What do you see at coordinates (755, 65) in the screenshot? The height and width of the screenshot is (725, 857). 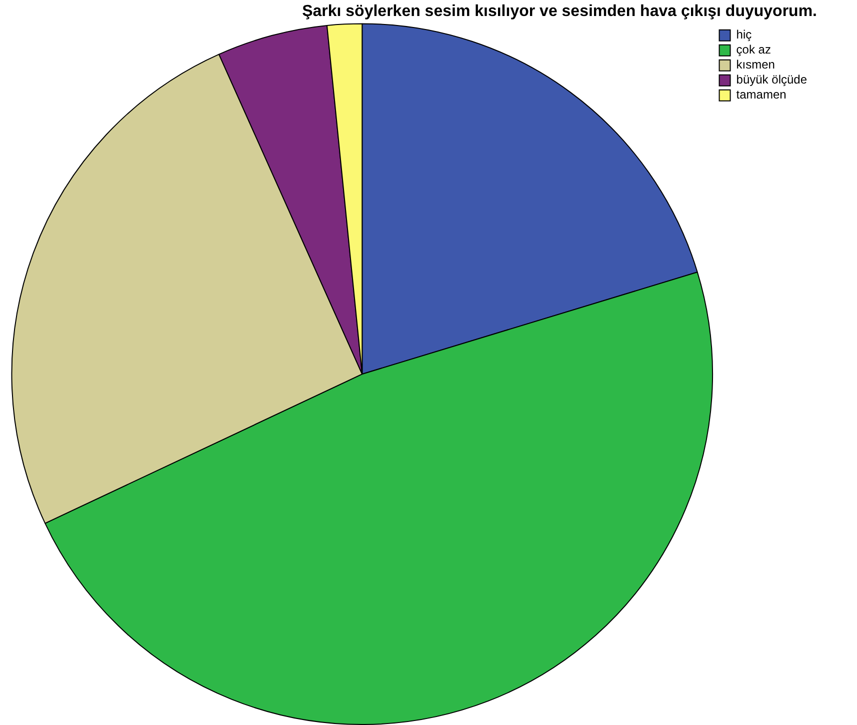 I see `legend-label: kısmen` at bounding box center [755, 65].